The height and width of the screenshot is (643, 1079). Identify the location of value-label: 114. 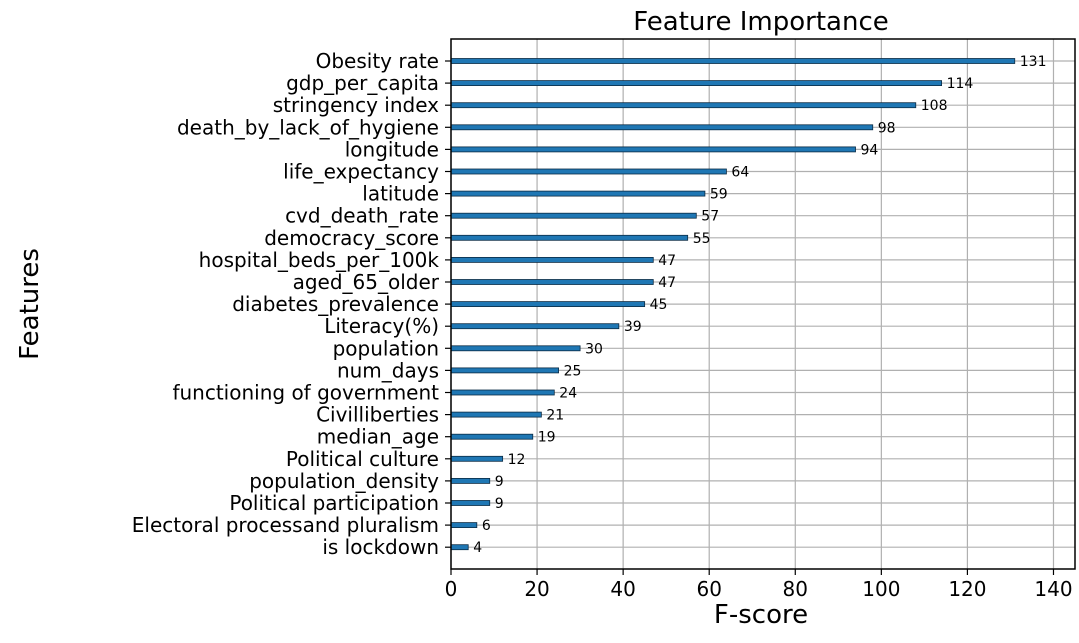
(960, 84).